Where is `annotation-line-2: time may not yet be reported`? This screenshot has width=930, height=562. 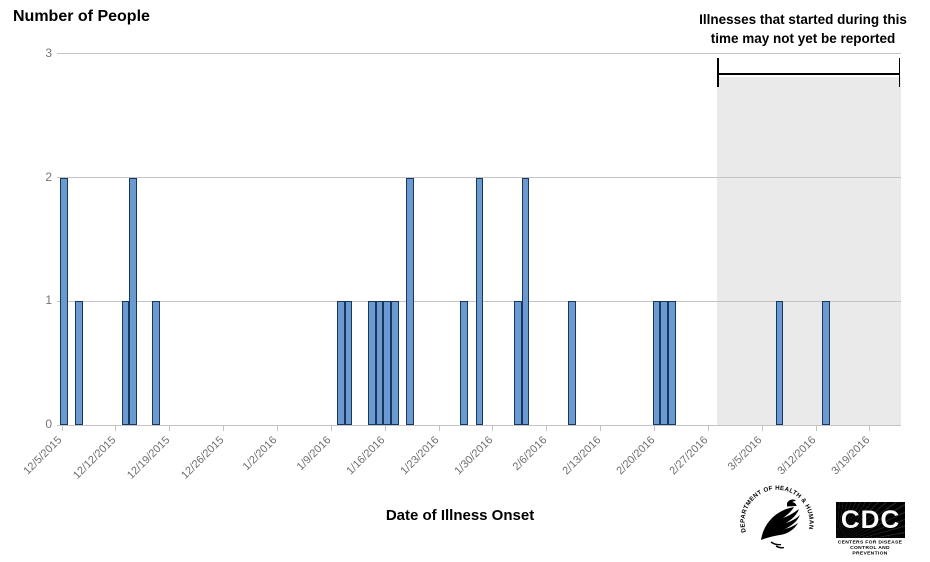
annotation-line-2: time may not yet be reported is located at coordinates (803, 38).